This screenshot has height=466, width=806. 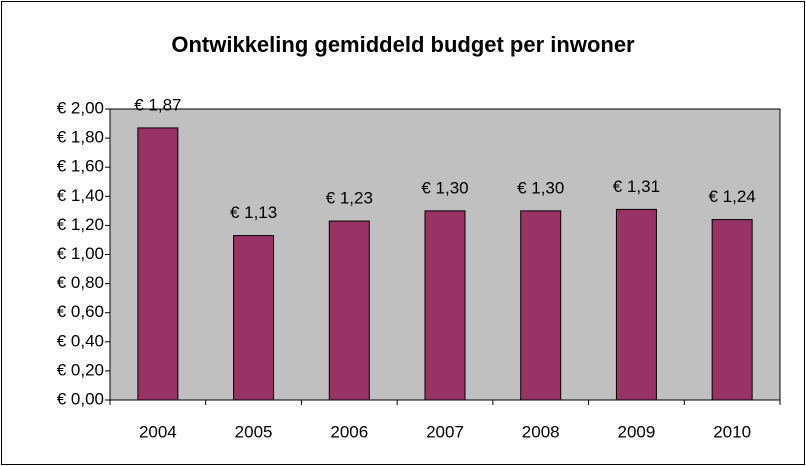 I want to click on y-tick-label: € 0,80, so click(x=80, y=282).